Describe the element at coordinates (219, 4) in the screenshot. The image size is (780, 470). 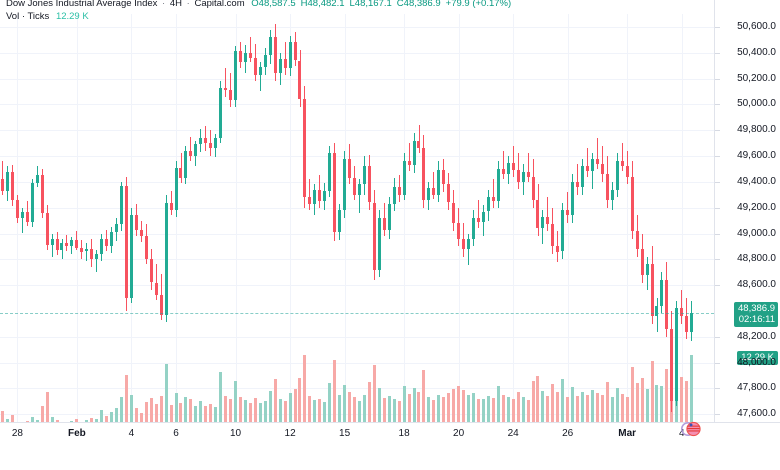
I see `data-source-label: Capital.com` at that location.